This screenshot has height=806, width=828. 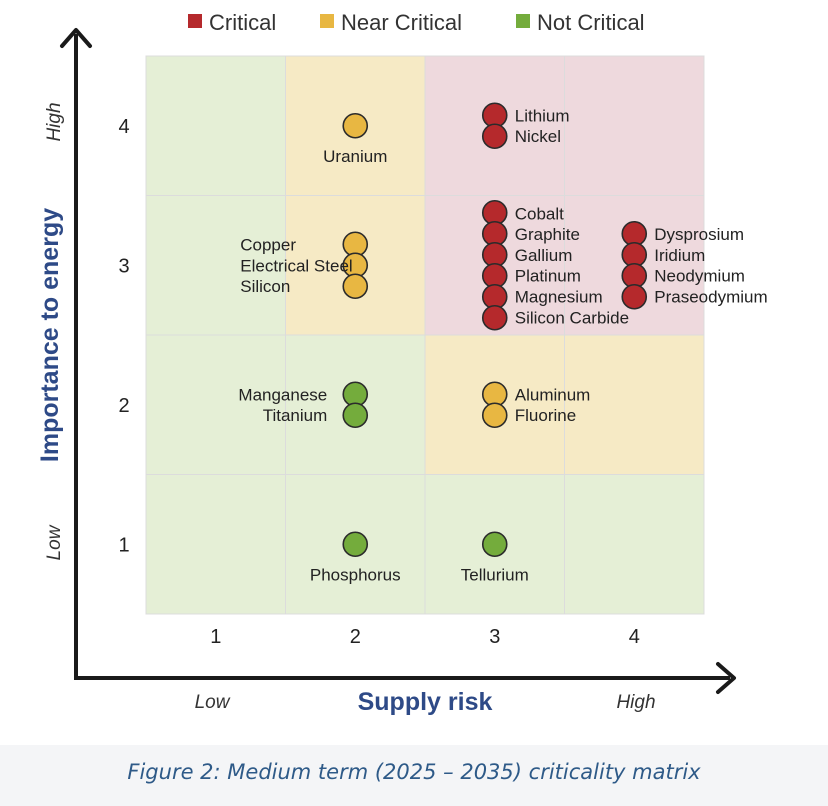 What do you see at coordinates (494, 637) in the screenshot?
I see `x-tick-label: 3` at bounding box center [494, 637].